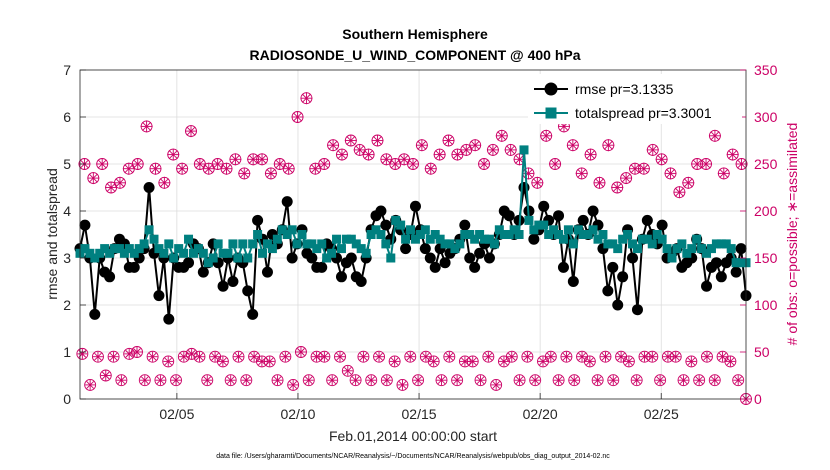 This screenshot has height=470, width=830. Describe the element at coordinates (766, 305) in the screenshot. I see `right-tick-label: 100` at that location.